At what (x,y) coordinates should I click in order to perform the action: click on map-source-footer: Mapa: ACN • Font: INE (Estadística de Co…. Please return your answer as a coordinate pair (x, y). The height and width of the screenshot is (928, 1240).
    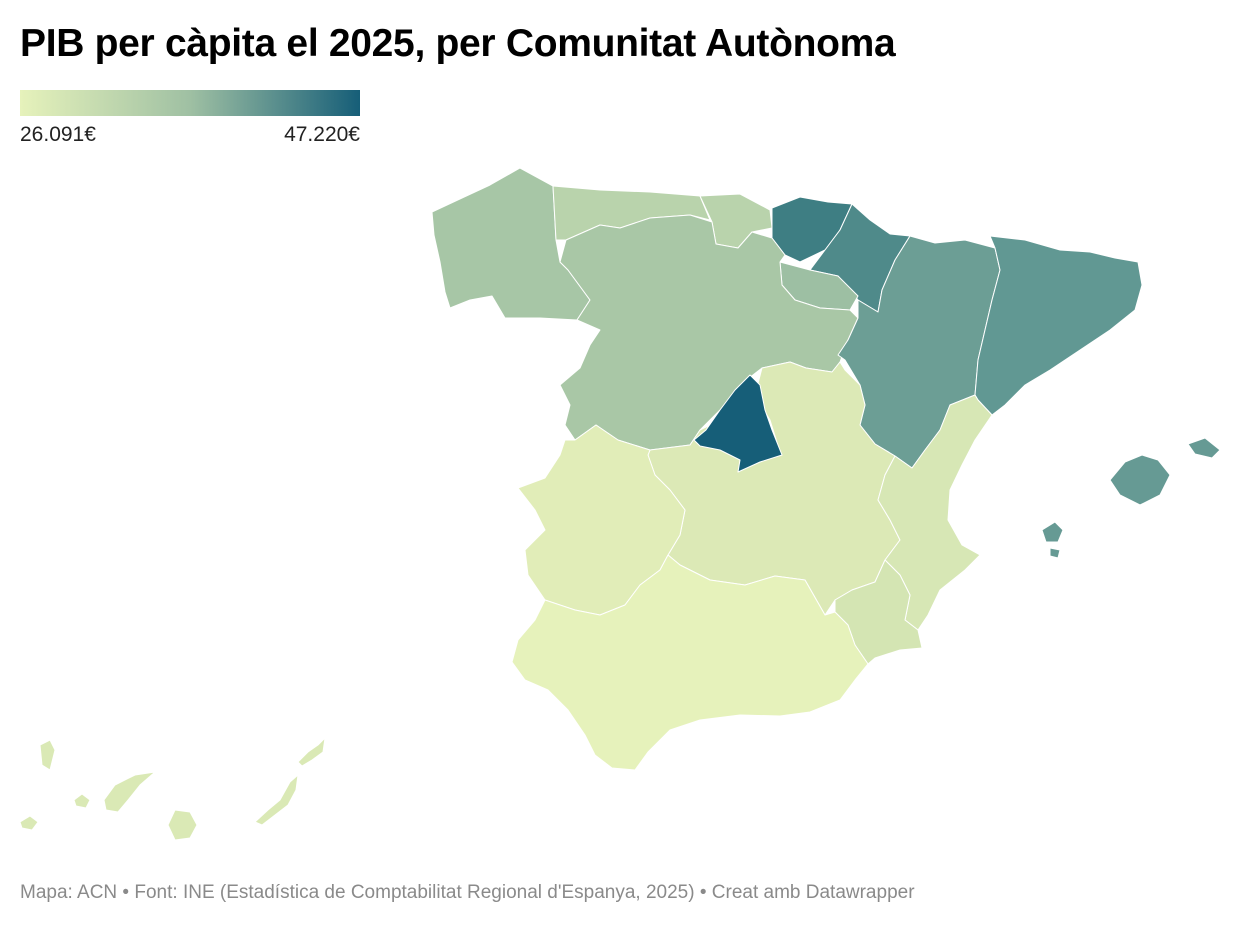
    Looking at the image, I should click on (467, 892).